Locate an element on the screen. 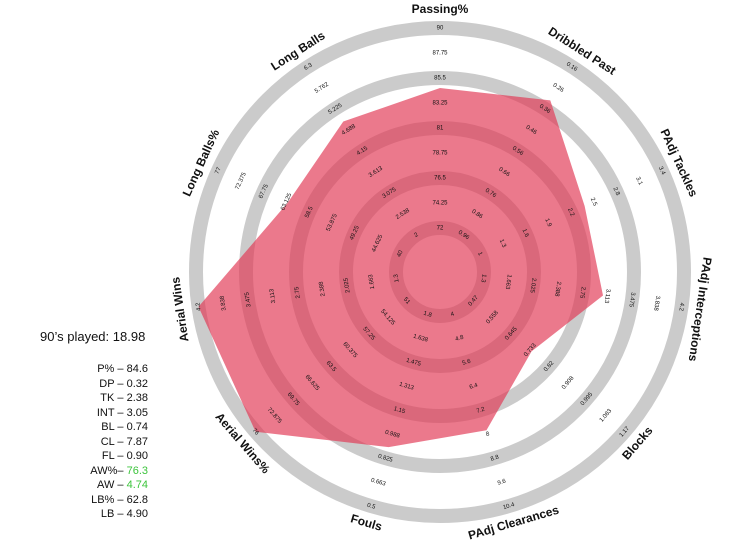 This screenshot has height=545, width=730. stat-row: AW%– 76.3 is located at coordinates (99, 471).